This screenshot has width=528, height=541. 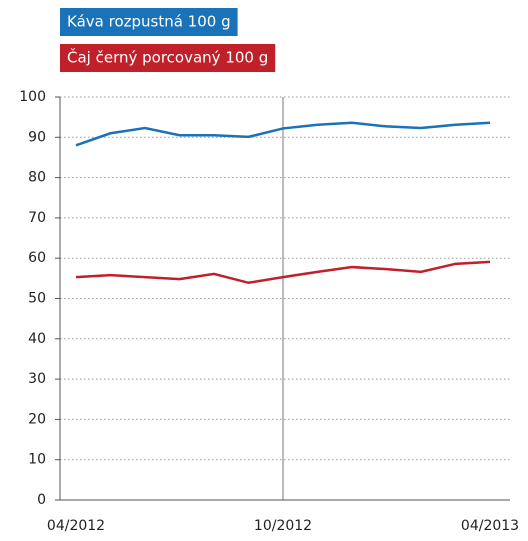 What do you see at coordinates (37, 419) in the screenshot?
I see `y-tick-label: 20` at bounding box center [37, 419].